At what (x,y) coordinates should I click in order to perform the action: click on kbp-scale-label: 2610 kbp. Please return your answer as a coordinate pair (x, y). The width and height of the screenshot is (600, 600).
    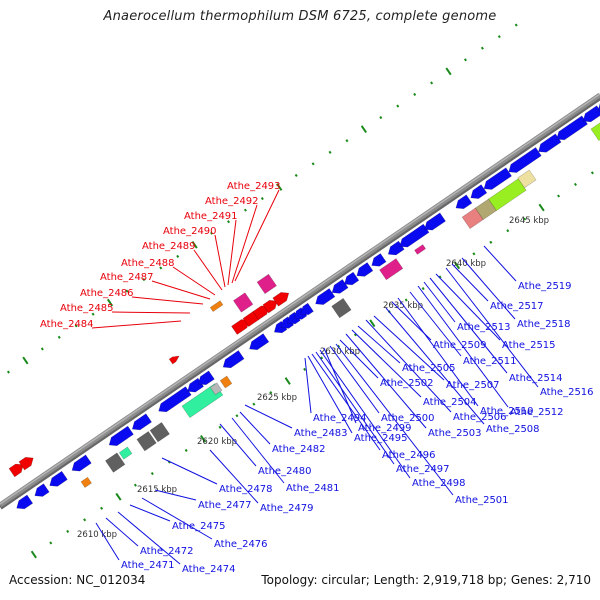
    Looking at the image, I should click on (97, 535).